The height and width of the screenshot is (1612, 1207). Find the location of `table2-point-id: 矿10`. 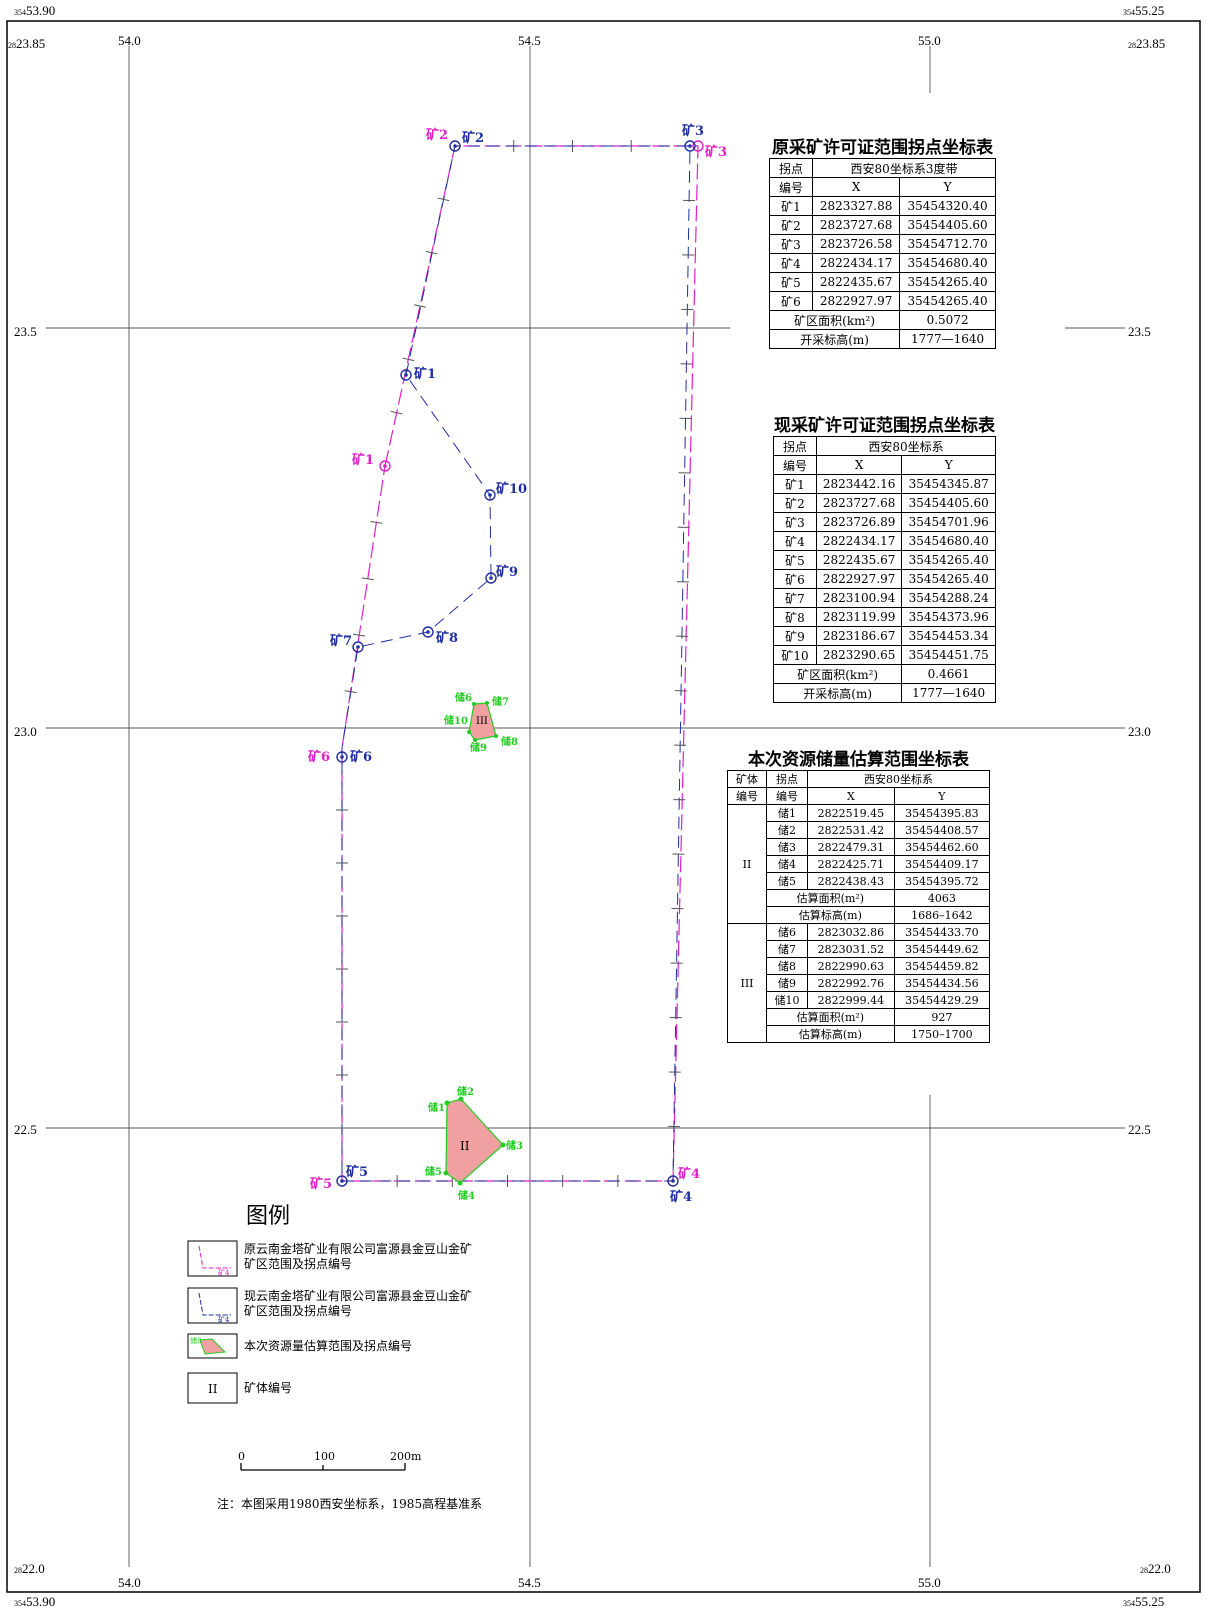

table2-point-id: 矿10 is located at coordinates (795, 655).